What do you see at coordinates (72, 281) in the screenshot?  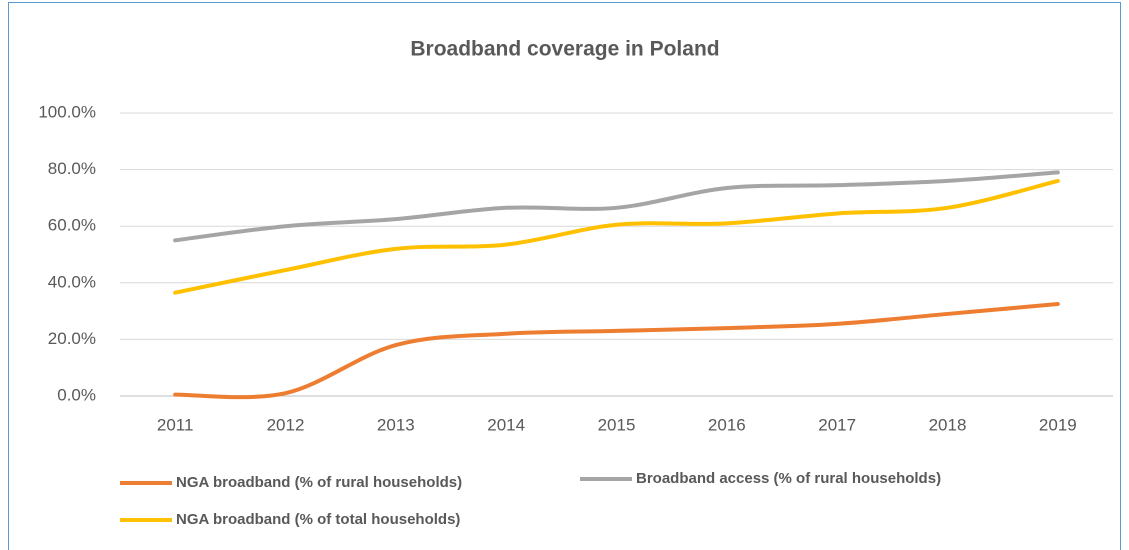 I see `y-tick-label: 40.0%` at bounding box center [72, 281].